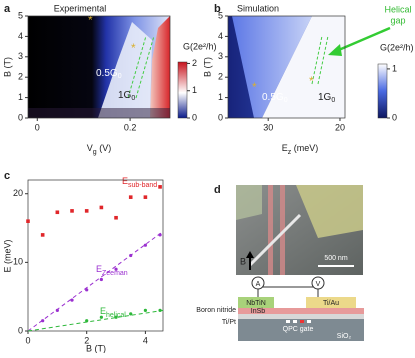 This screenshot has width=415, height=358. I want to click on voltmeter, so click(318, 283).